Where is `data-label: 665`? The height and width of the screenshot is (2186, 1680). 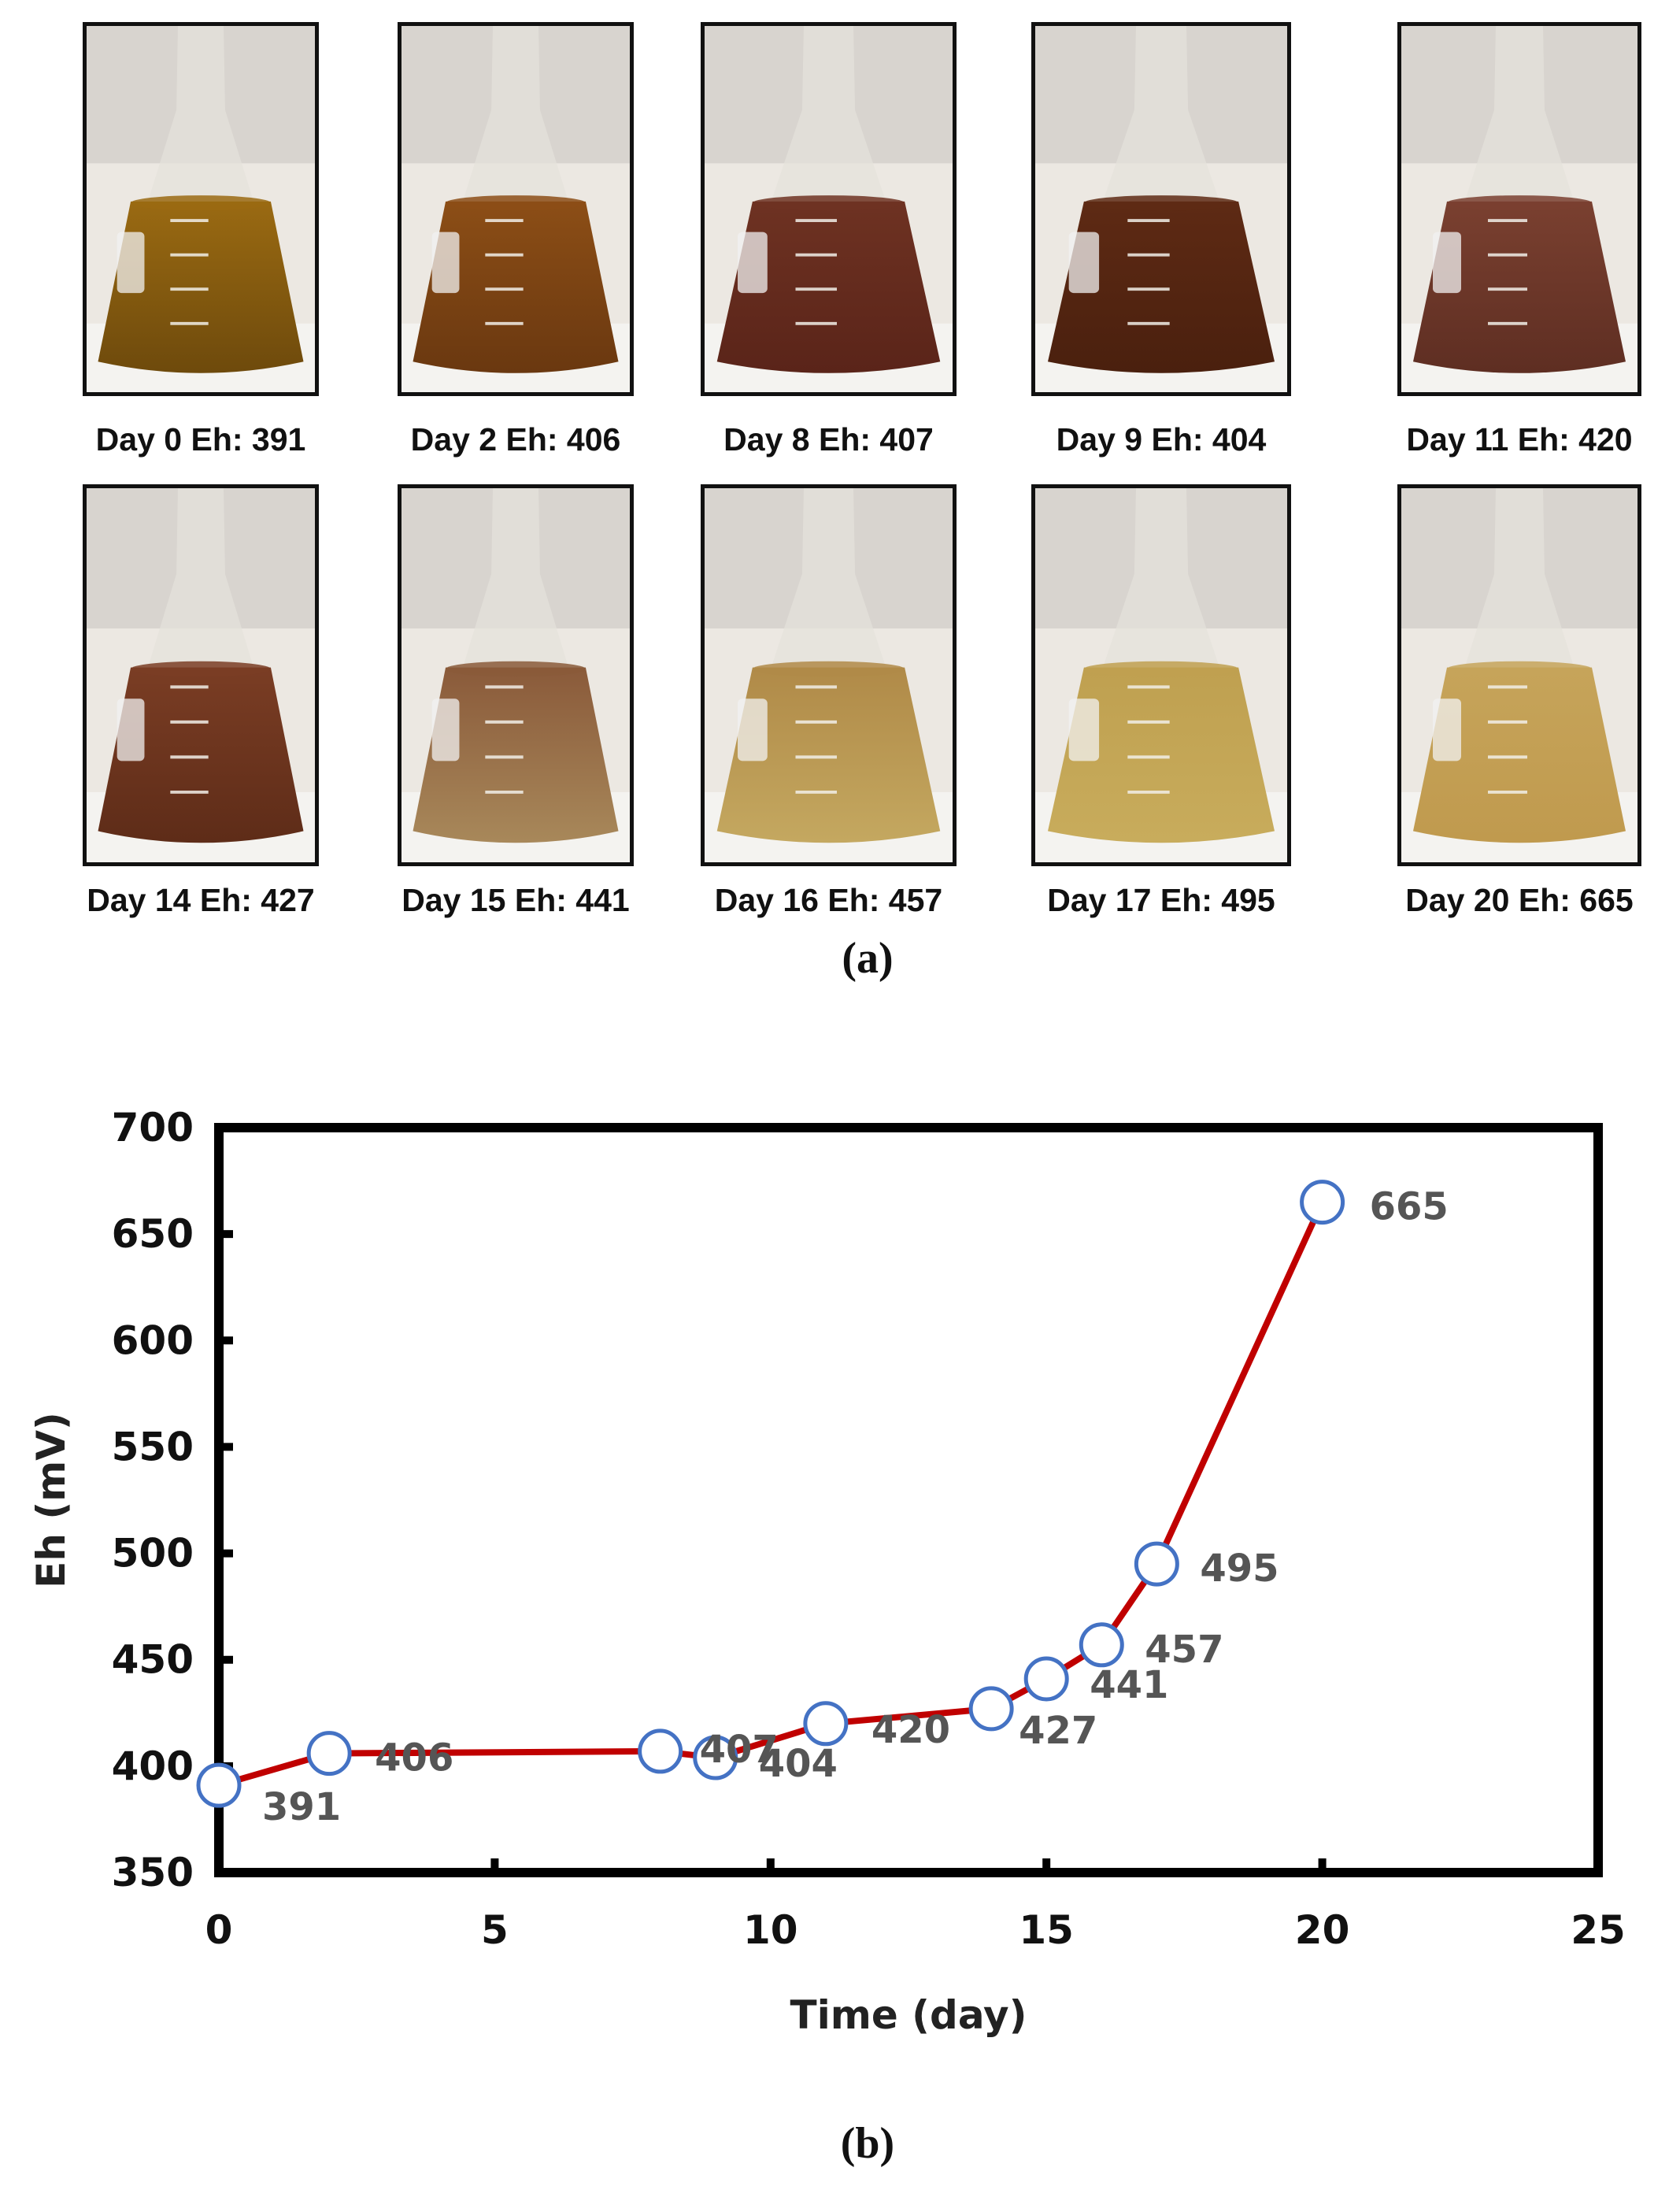 data-label: 665 is located at coordinates (1409, 1207).